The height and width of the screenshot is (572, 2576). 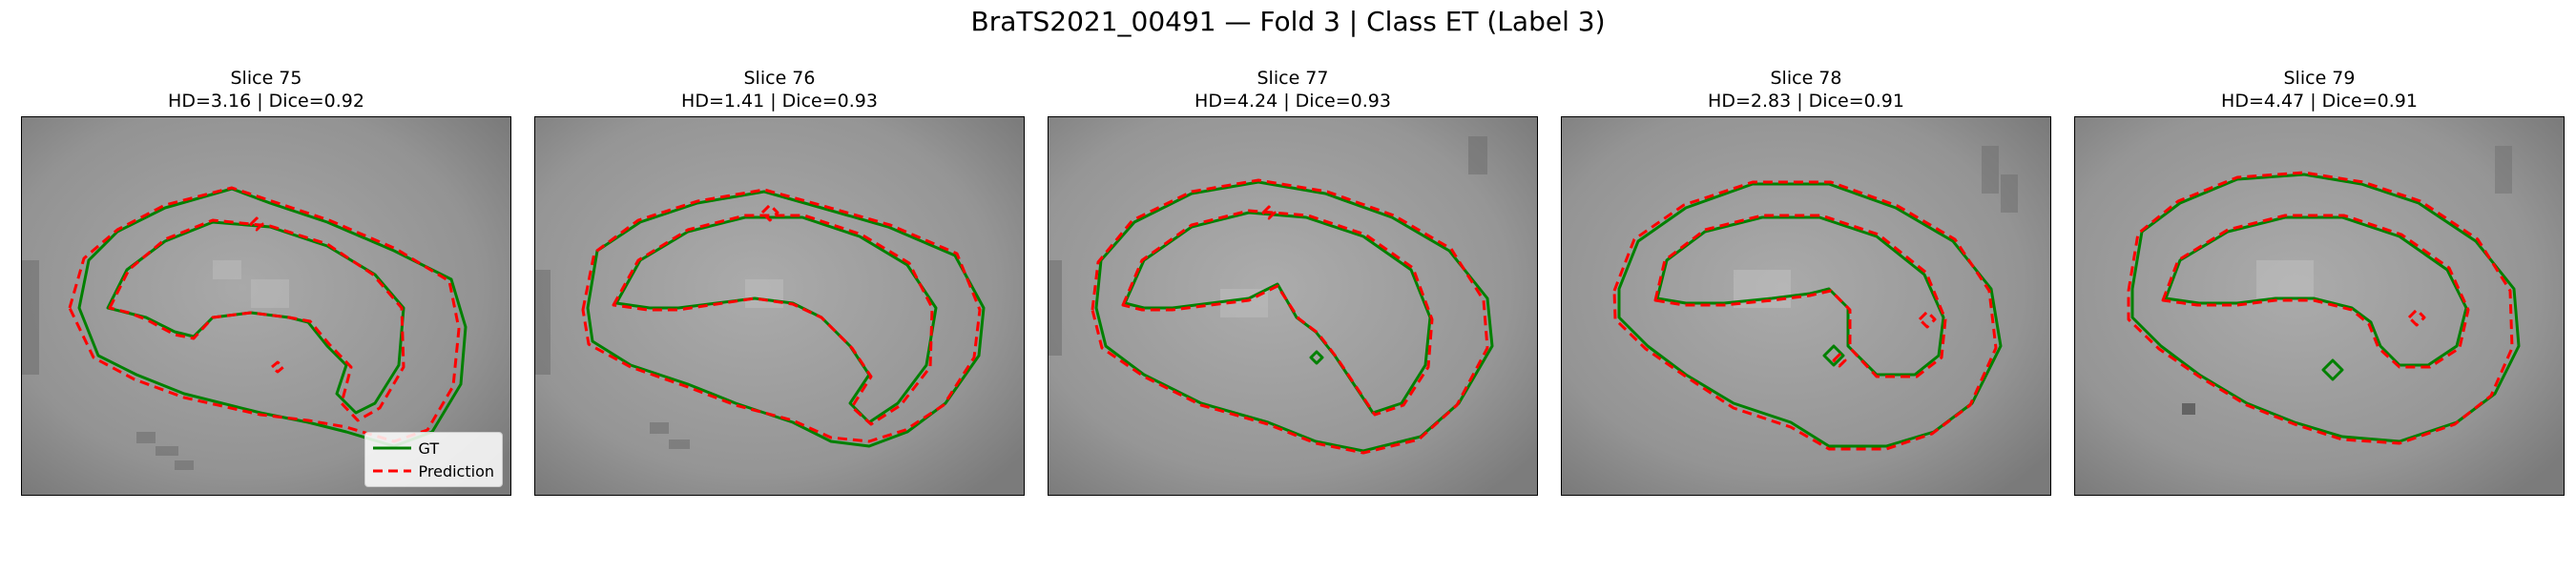 I want to click on panel-title: Slice 78 HD=2.83 | Dice=0.91, so click(x=1806, y=91).